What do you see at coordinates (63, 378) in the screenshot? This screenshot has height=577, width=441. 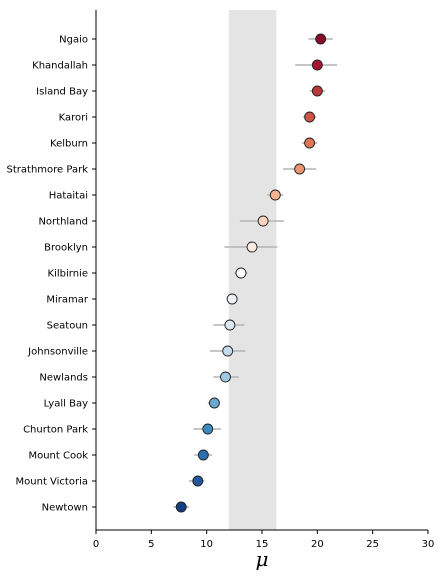 I see `y-tick-label: Newlands` at bounding box center [63, 378].